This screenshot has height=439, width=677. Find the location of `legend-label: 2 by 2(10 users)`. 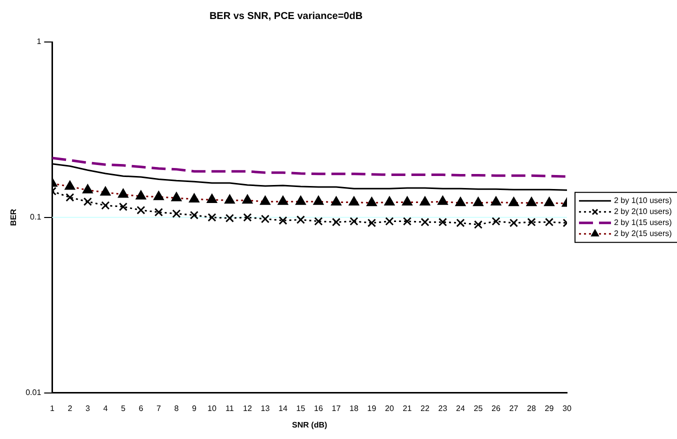

legend-label: 2 by 2(10 users) is located at coordinates (643, 211).